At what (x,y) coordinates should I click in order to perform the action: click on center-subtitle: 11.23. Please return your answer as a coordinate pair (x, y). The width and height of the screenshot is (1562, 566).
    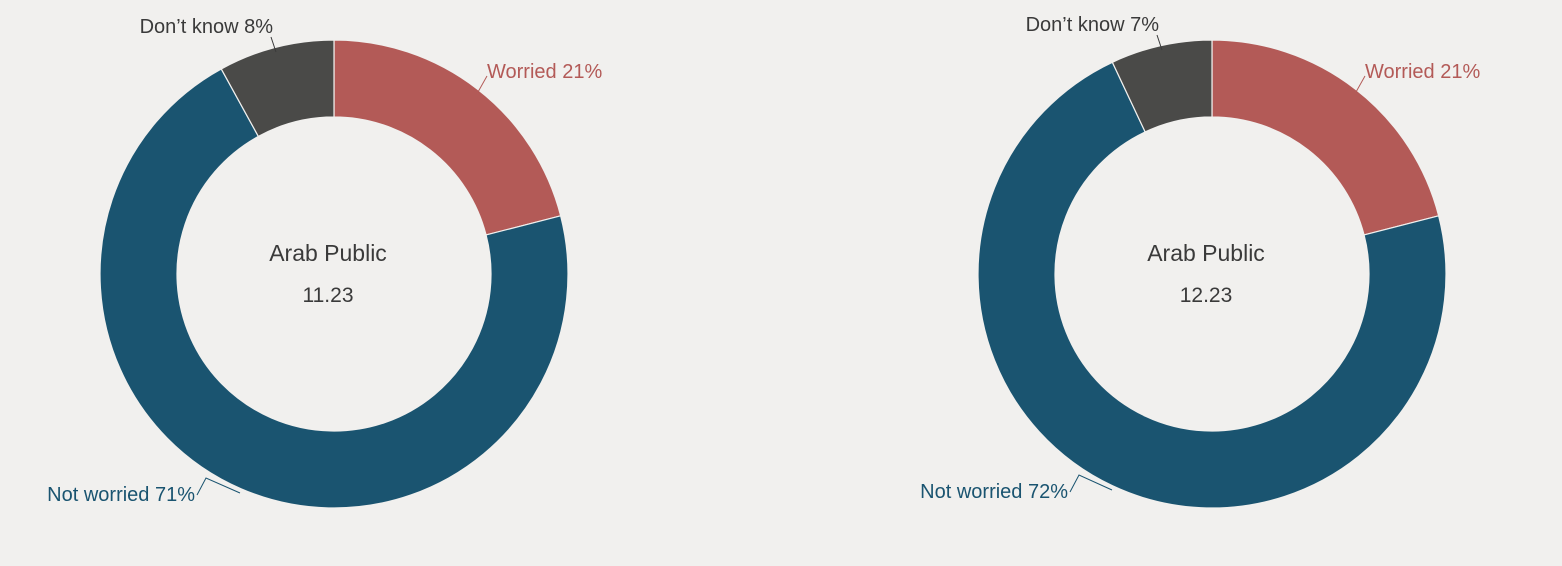
    Looking at the image, I should click on (328, 295).